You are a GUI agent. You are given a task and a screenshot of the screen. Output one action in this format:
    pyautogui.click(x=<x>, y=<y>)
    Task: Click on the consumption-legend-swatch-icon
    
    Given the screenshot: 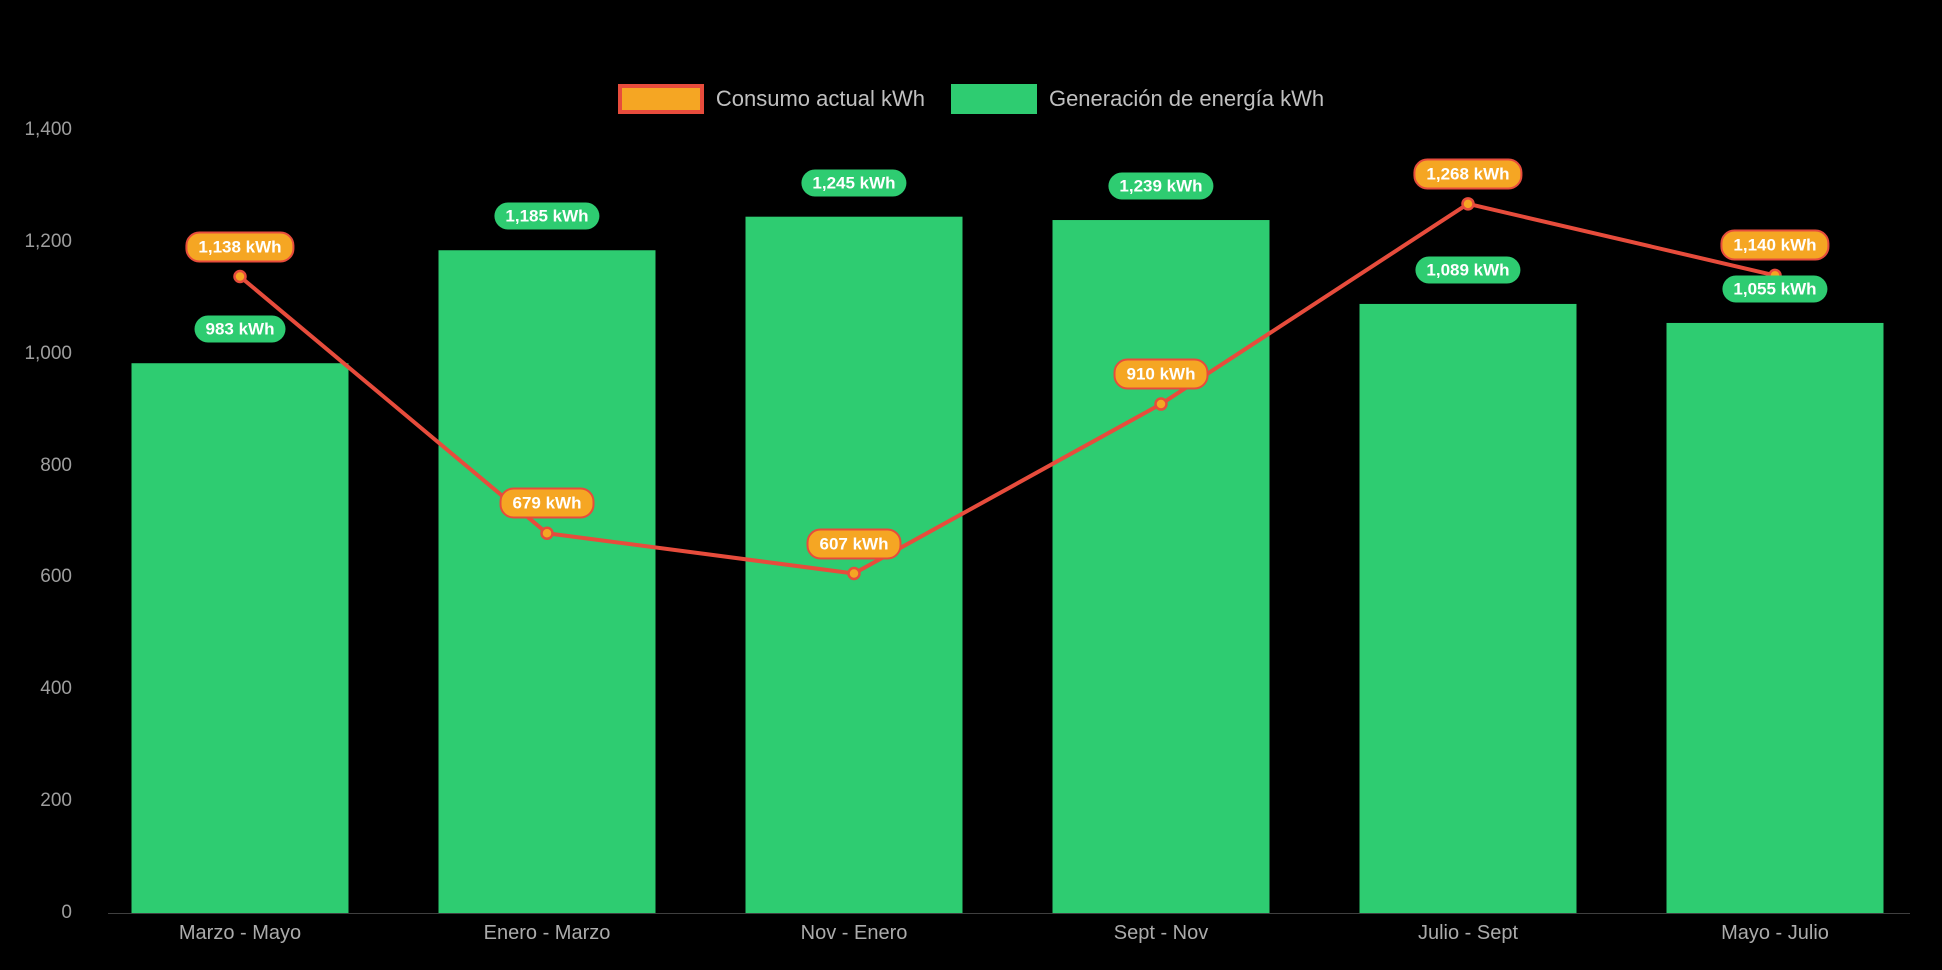 What is the action you would take?
    pyautogui.click(x=660, y=99)
    